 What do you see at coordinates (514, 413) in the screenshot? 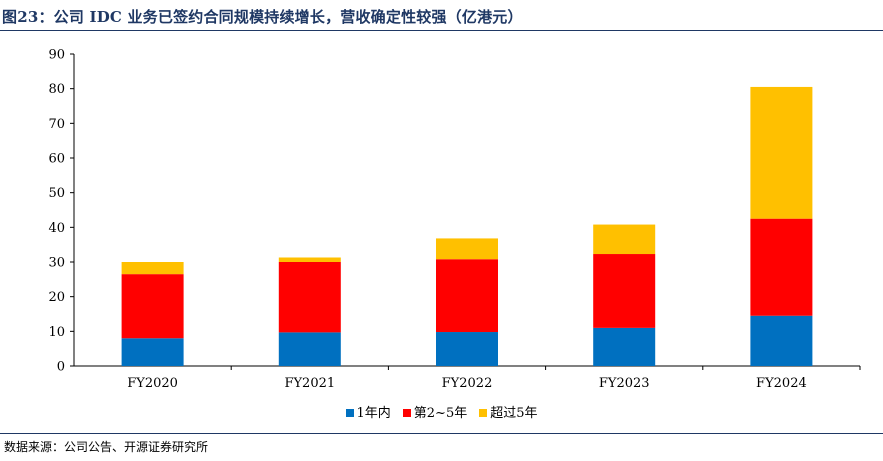
I see `legend-label: 超过5年` at bounding box center [514, 413].